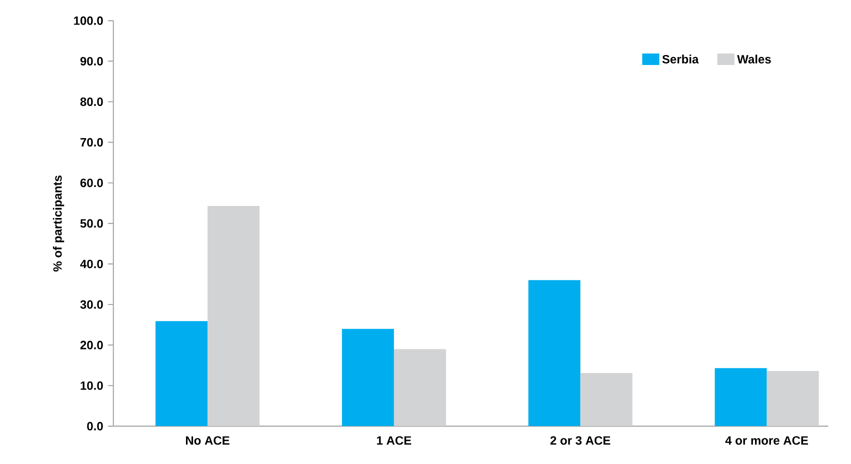 The height and width of the screenshot is (464, 851). I want to click on x-tick-label: 1 ACE, so click(394, 440).